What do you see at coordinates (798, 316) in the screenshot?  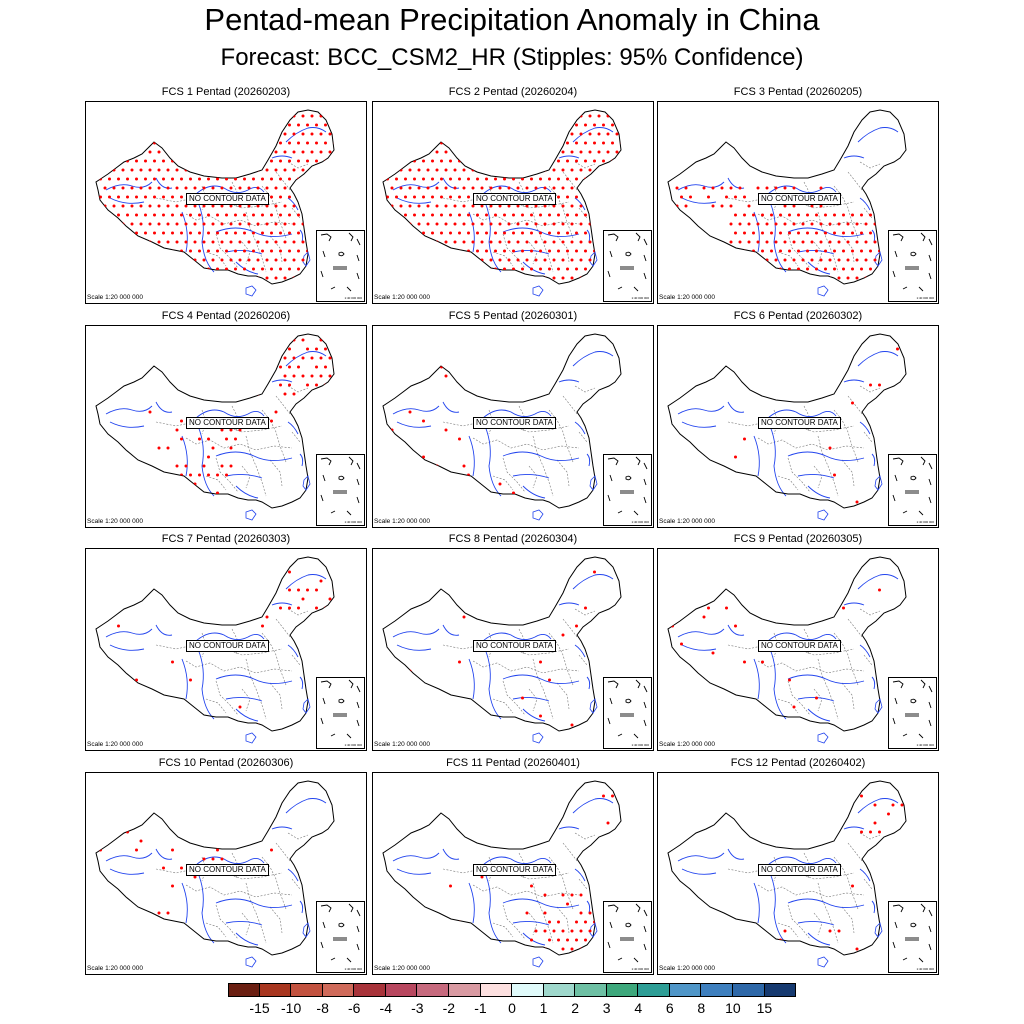 I see `panel-title: FCS 6 Pentad (20260302)` at bounding box center [798, 316].